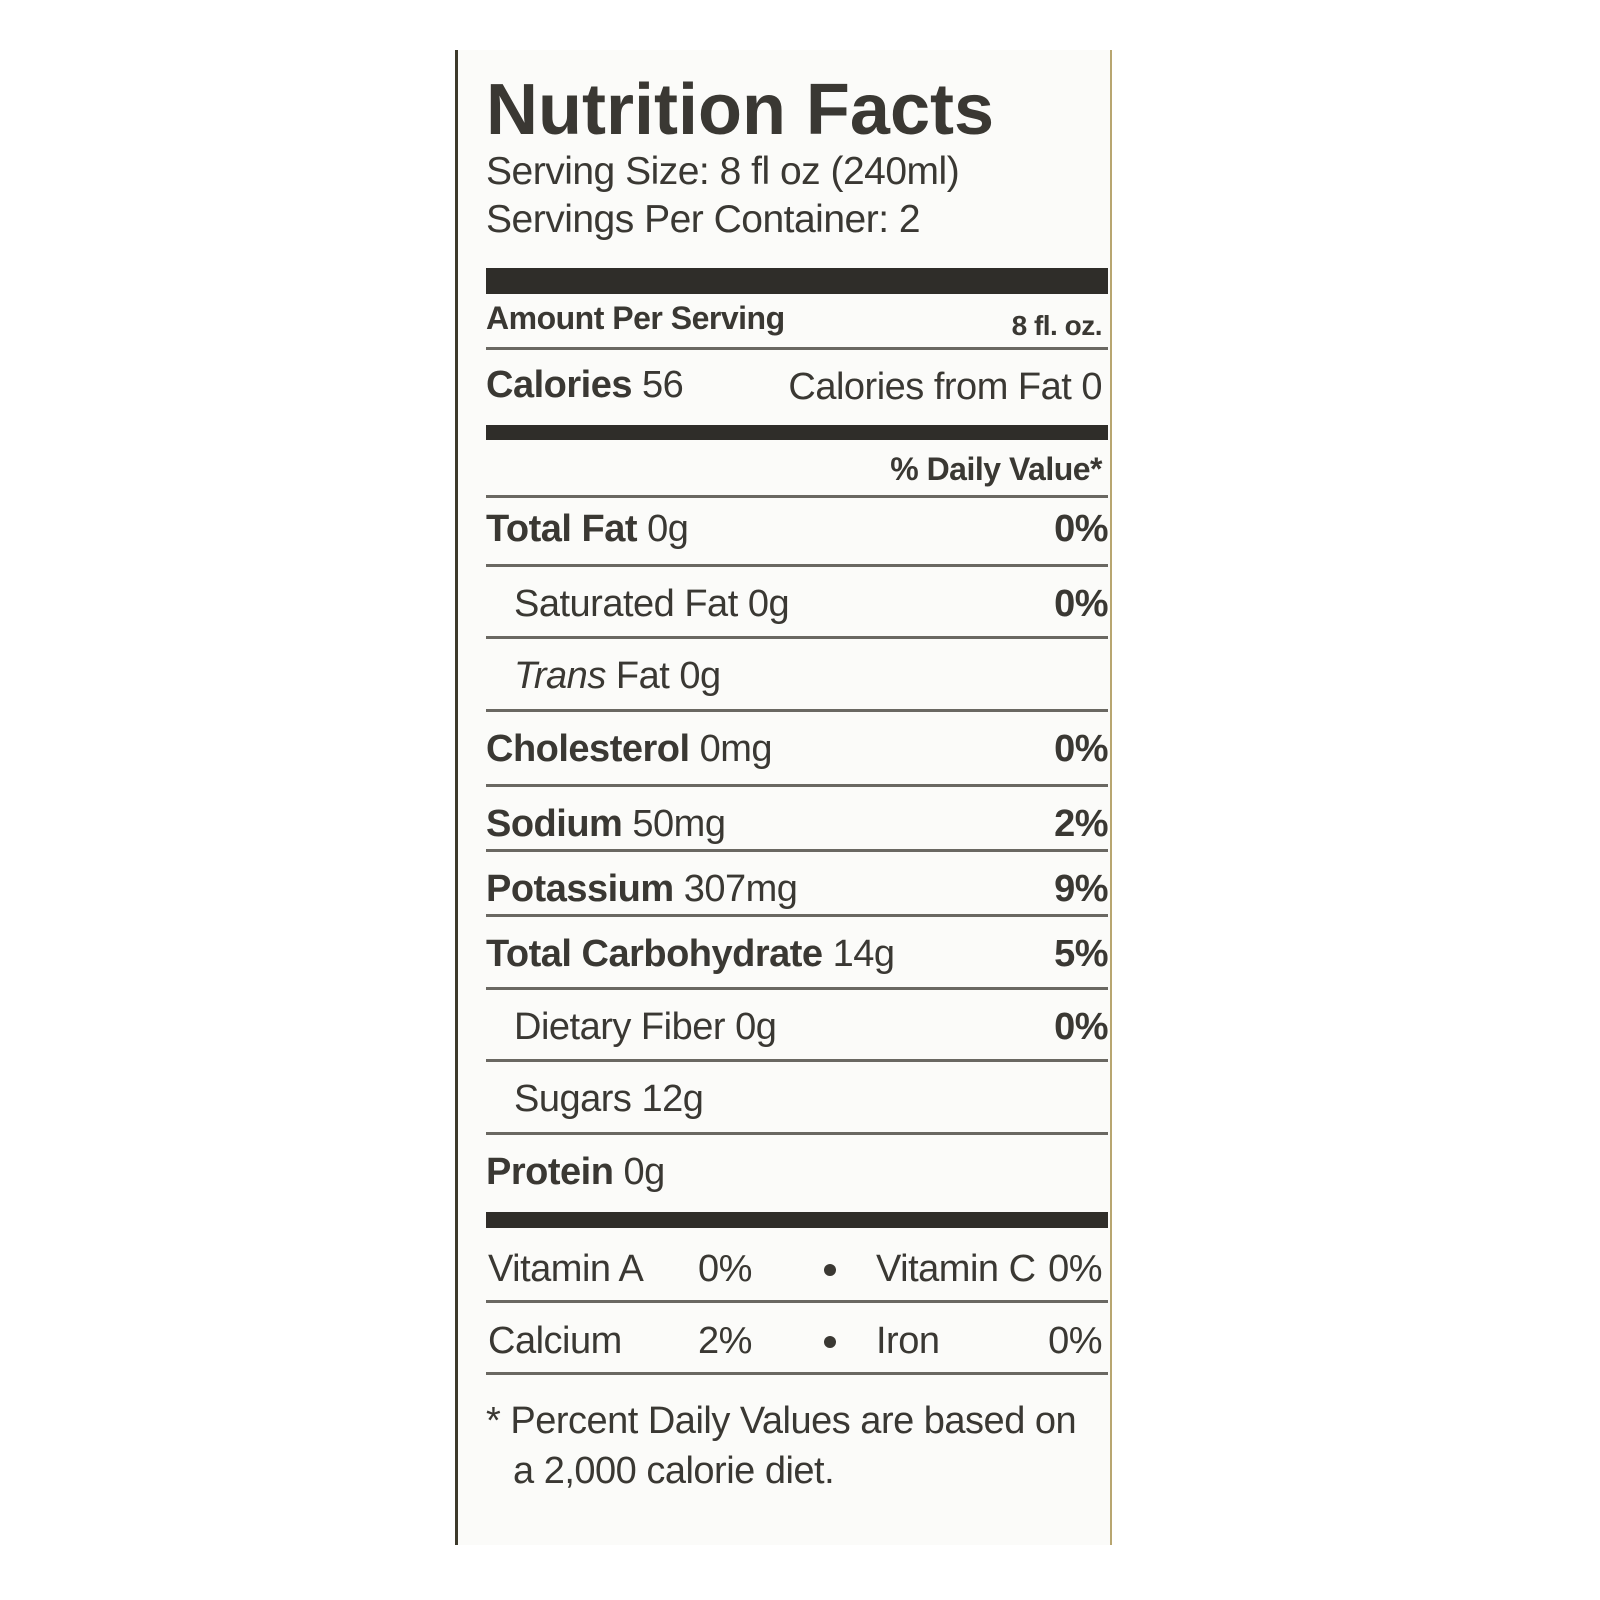 This screenshot has height=1600, width=1600. I want to click on vitamin-name: Calcium, so click(555, 1341).